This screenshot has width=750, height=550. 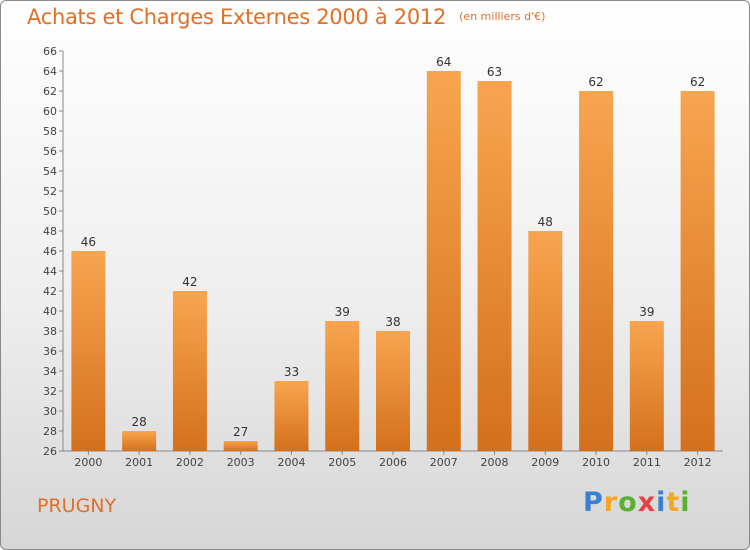 What do you see at coordinates (596, 462) in the screenshot?
I see `x-tick-label: 2010` at bounding box center [596, 462].